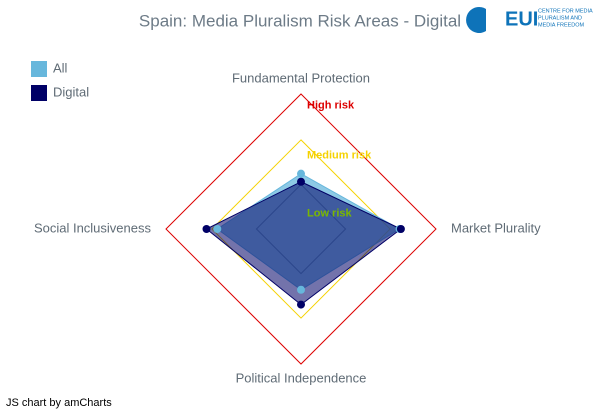 This screenshot has height=420, width=600. I want to click on category-label: Market Plurality, so click(496, 227).